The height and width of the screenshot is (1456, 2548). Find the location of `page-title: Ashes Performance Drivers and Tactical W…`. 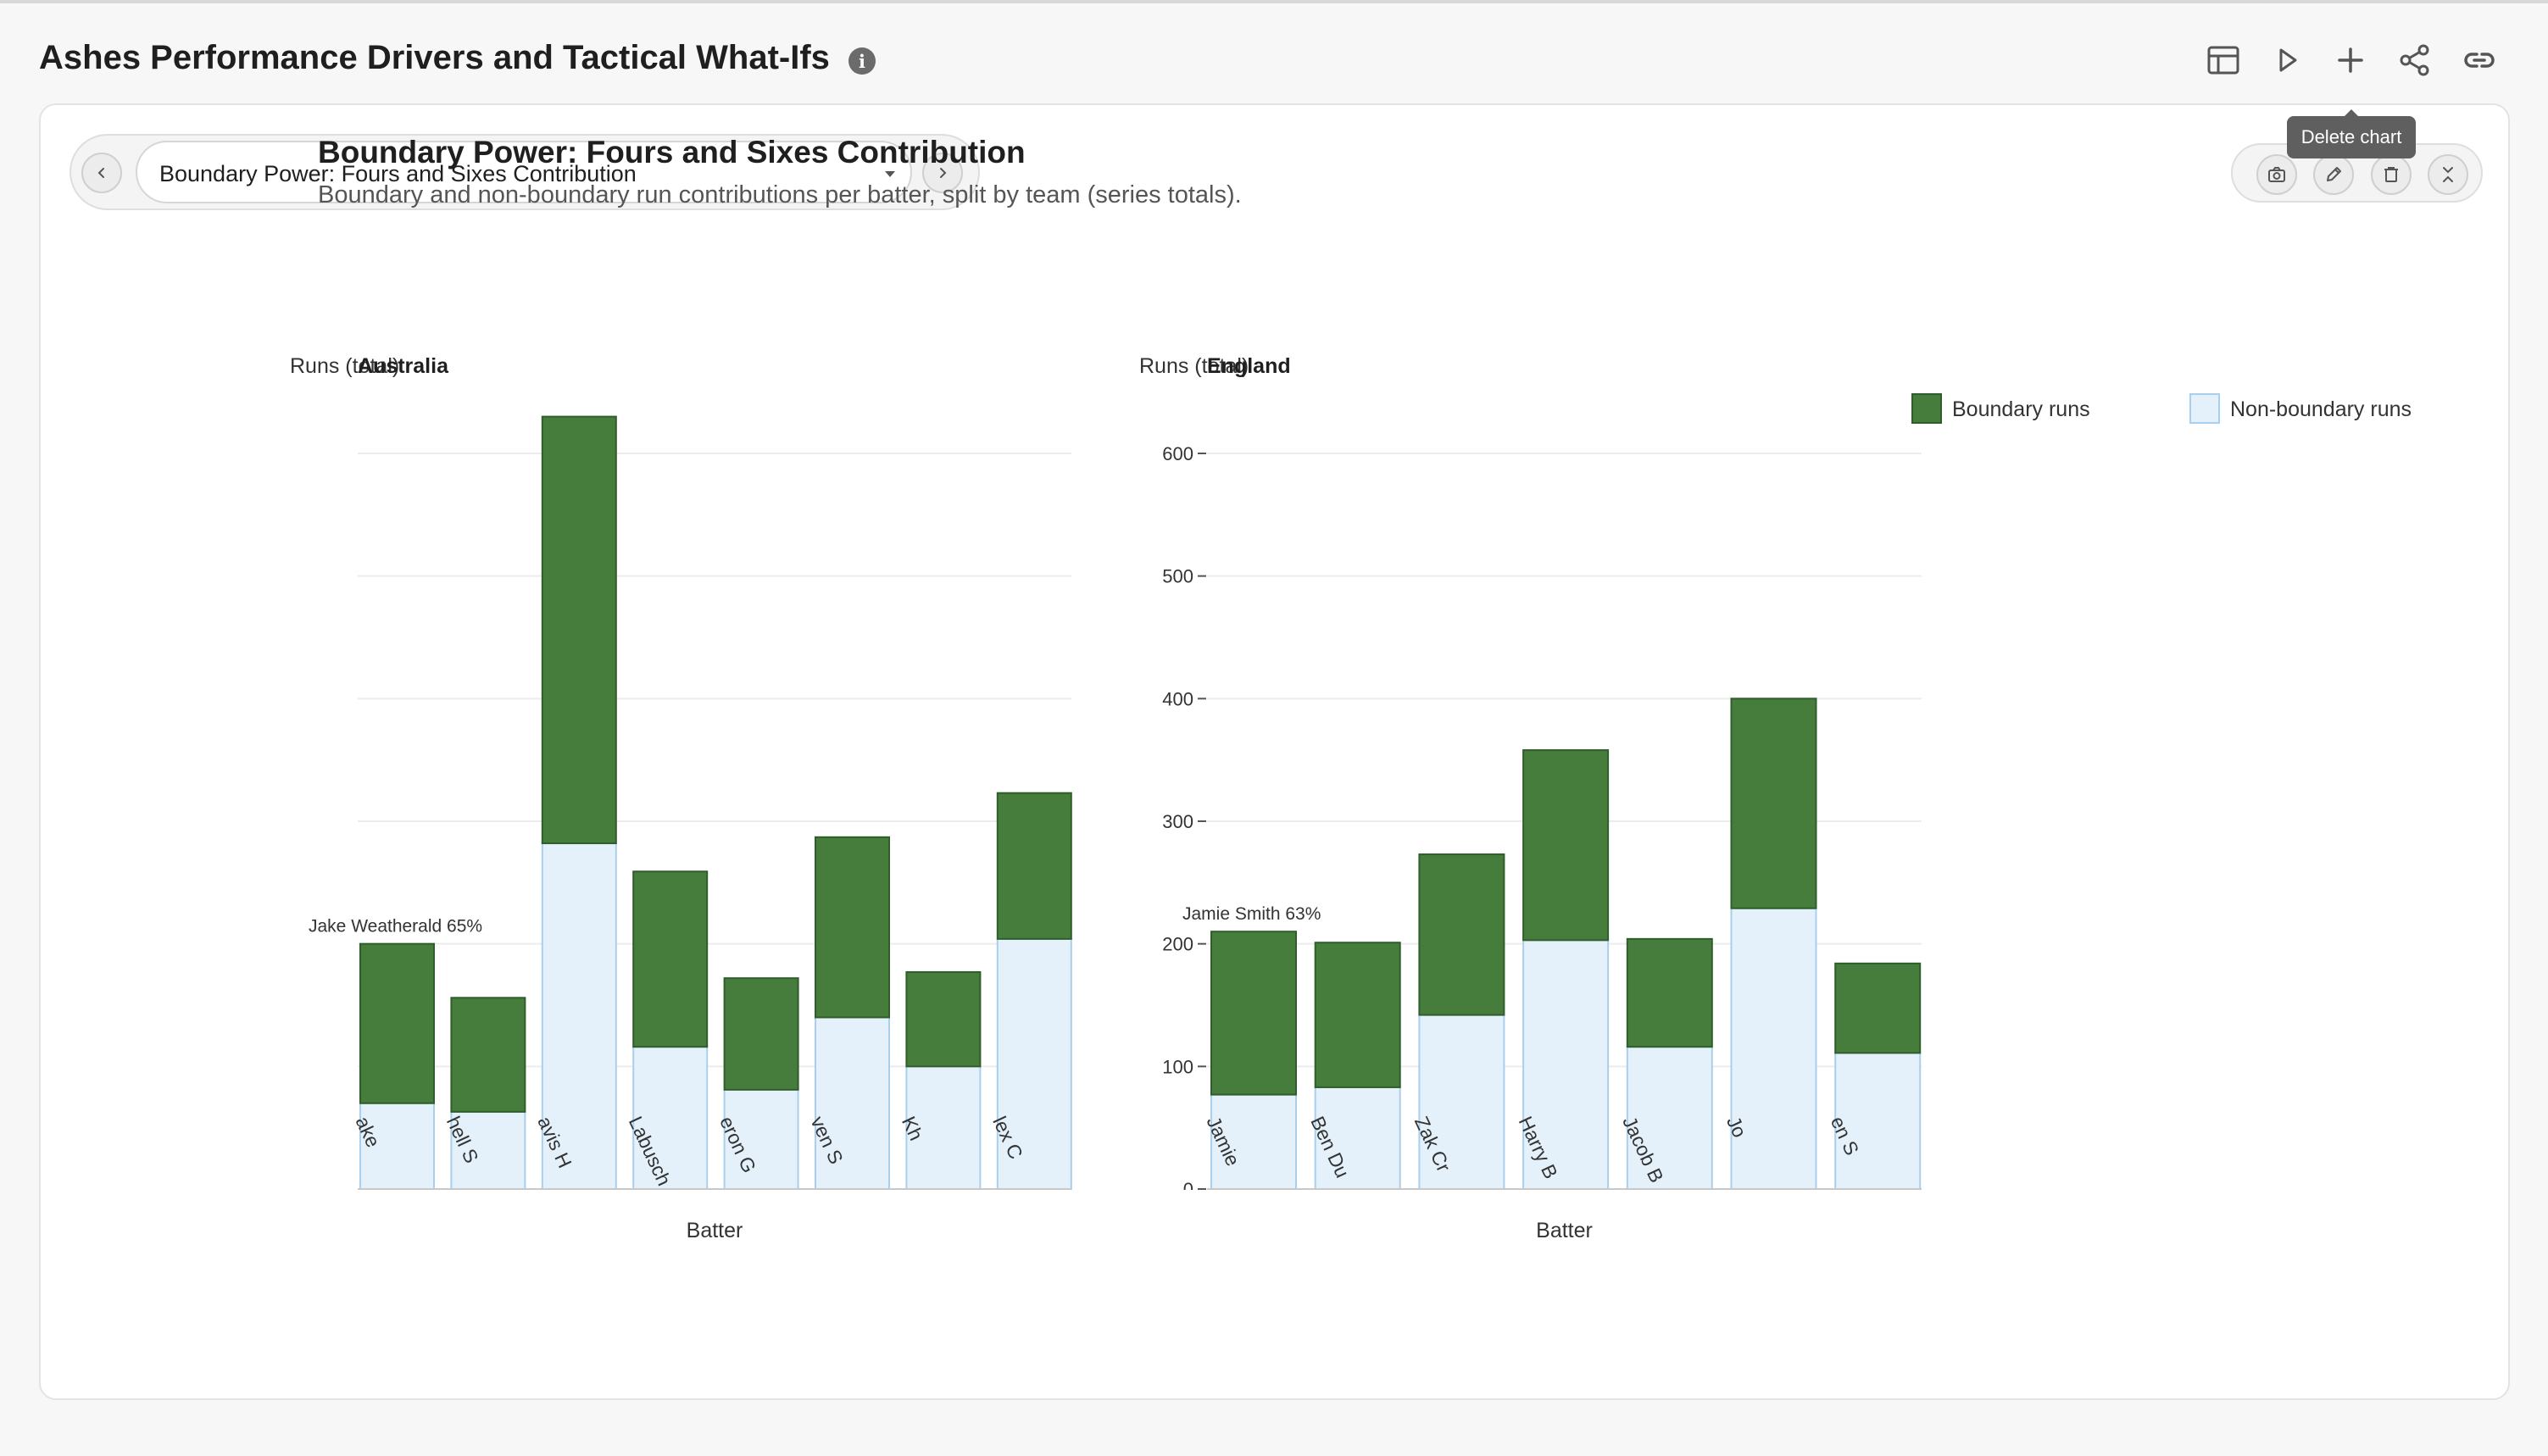

page-title: Ashes Performance Drivers and Tactical W… is located at coordinates (434, 57).